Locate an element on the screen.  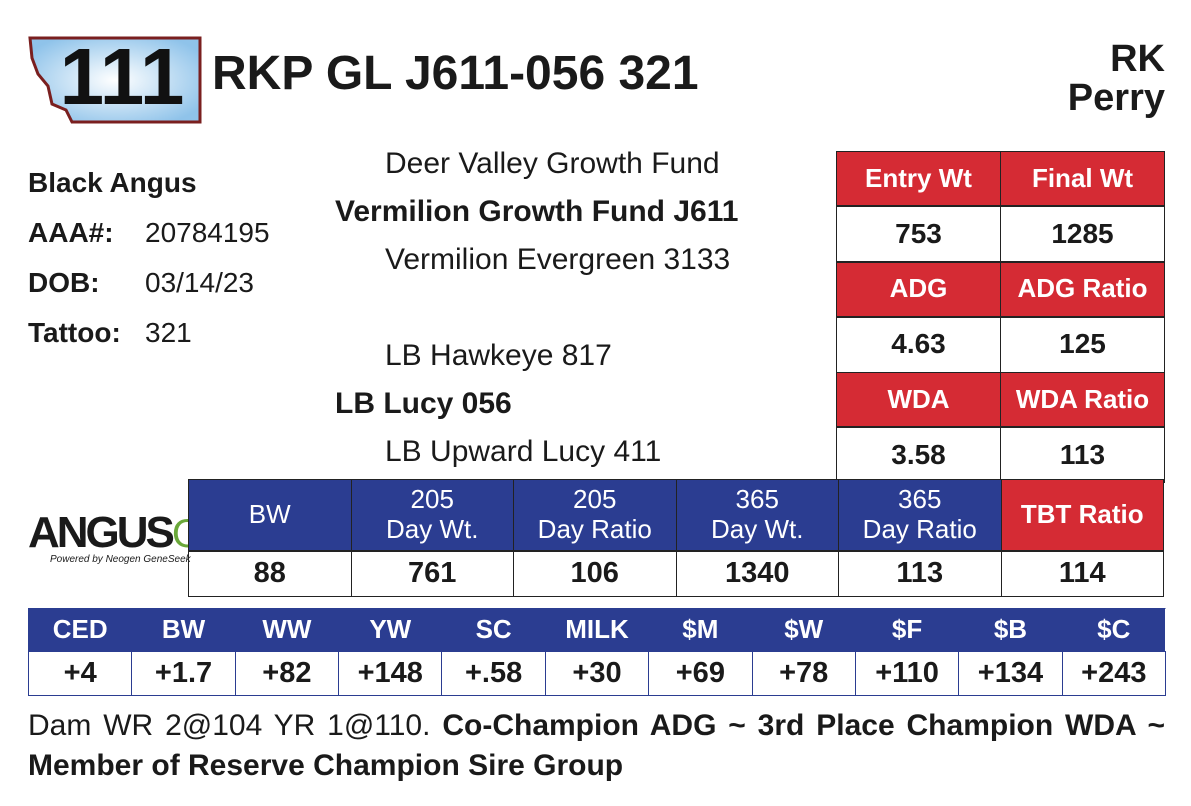
info-value: 20784195 is located at coordinates (207, 232).